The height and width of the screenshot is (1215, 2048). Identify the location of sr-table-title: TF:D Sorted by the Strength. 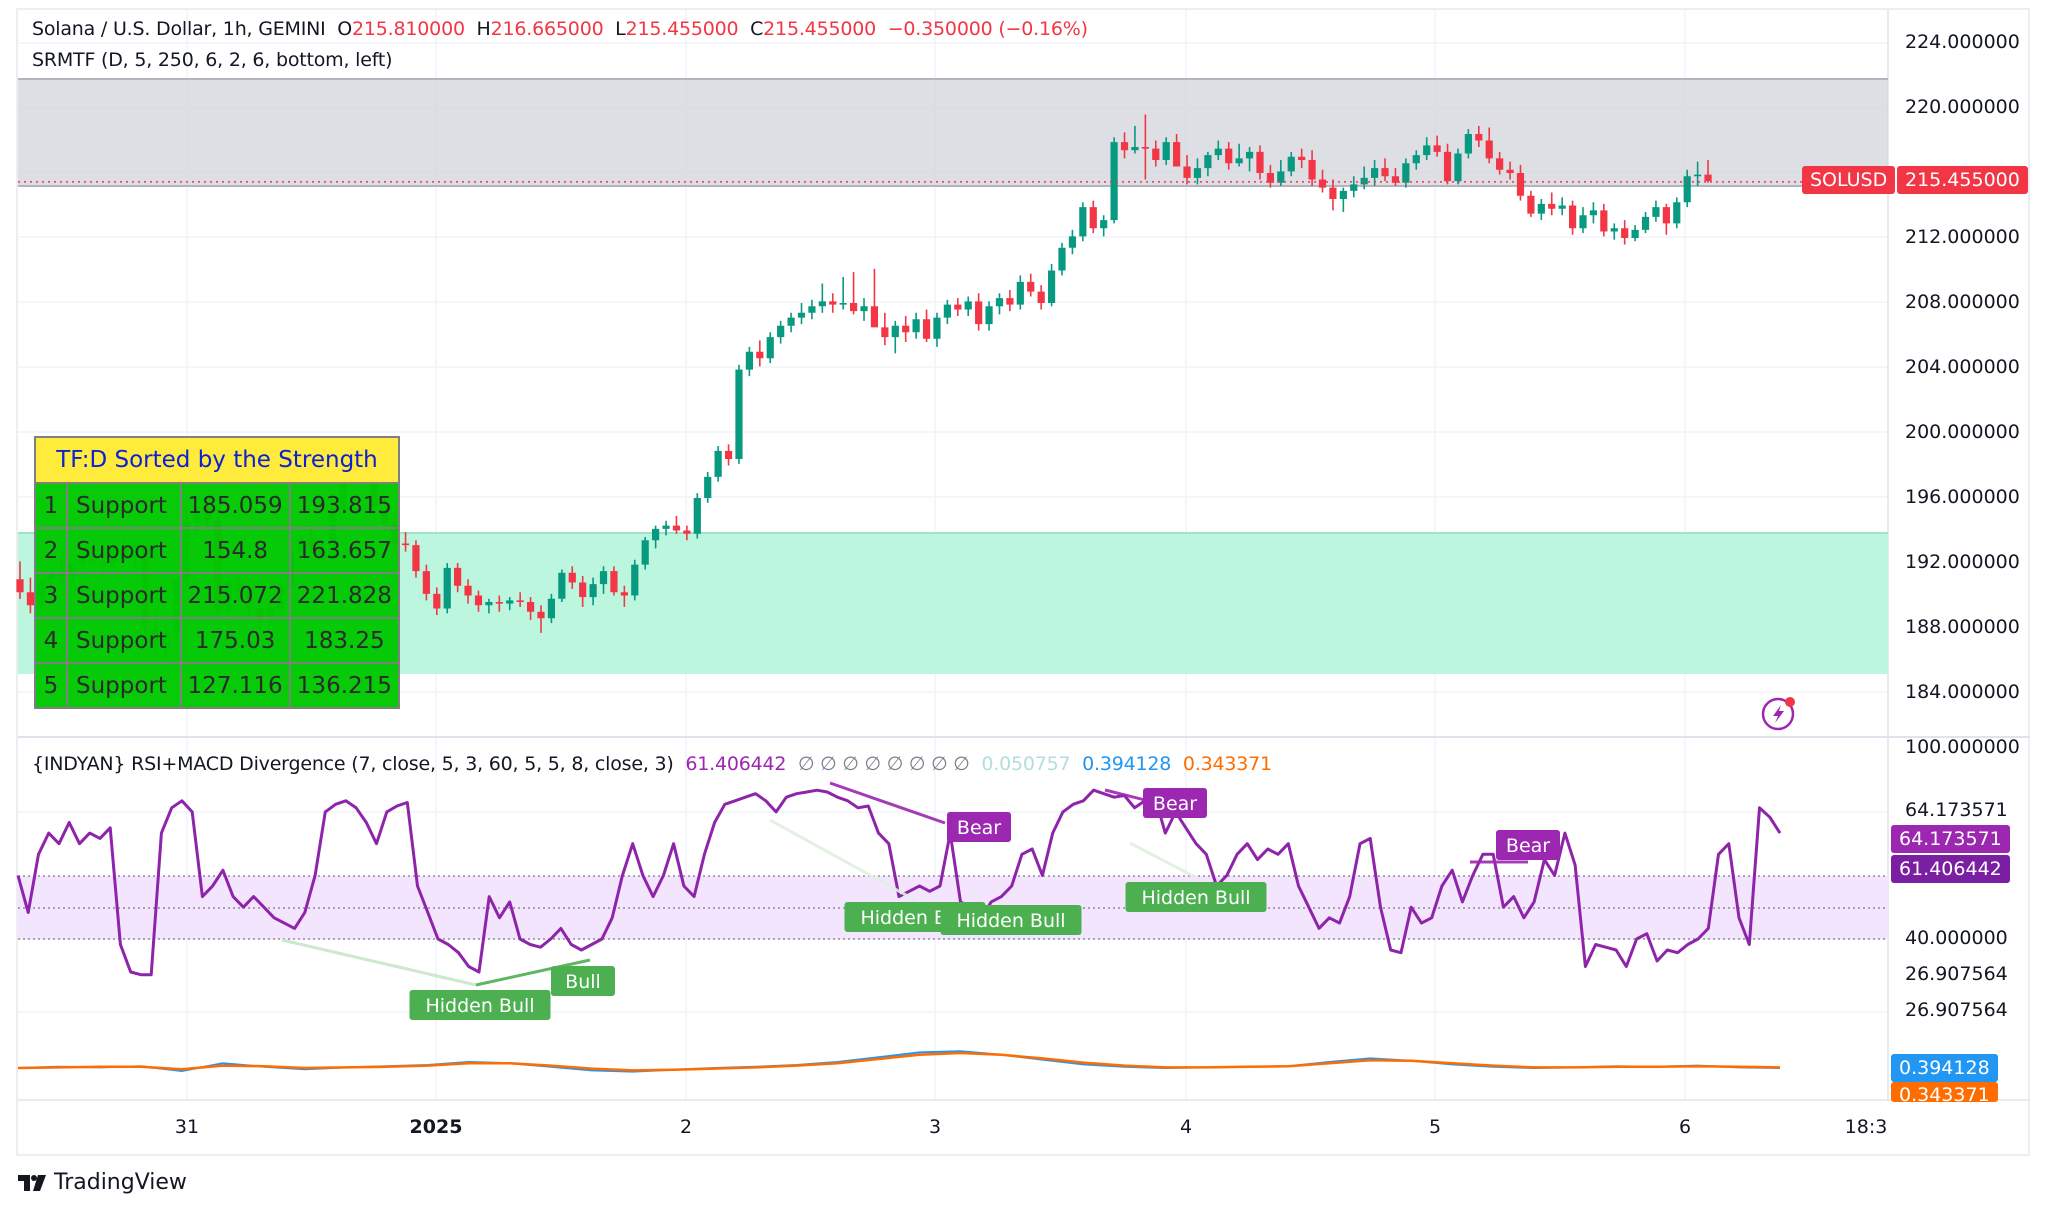
(217, 460).